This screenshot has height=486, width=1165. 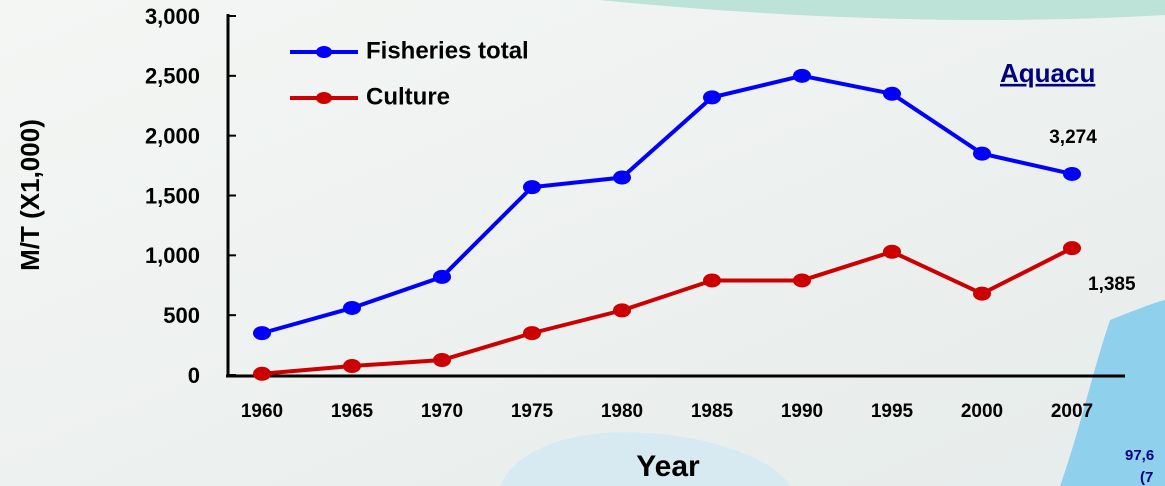 What do you see at coordinates (668, 466) in the screenshot?
I see `x-axis-title: Year` at bounding box center [668, 466].